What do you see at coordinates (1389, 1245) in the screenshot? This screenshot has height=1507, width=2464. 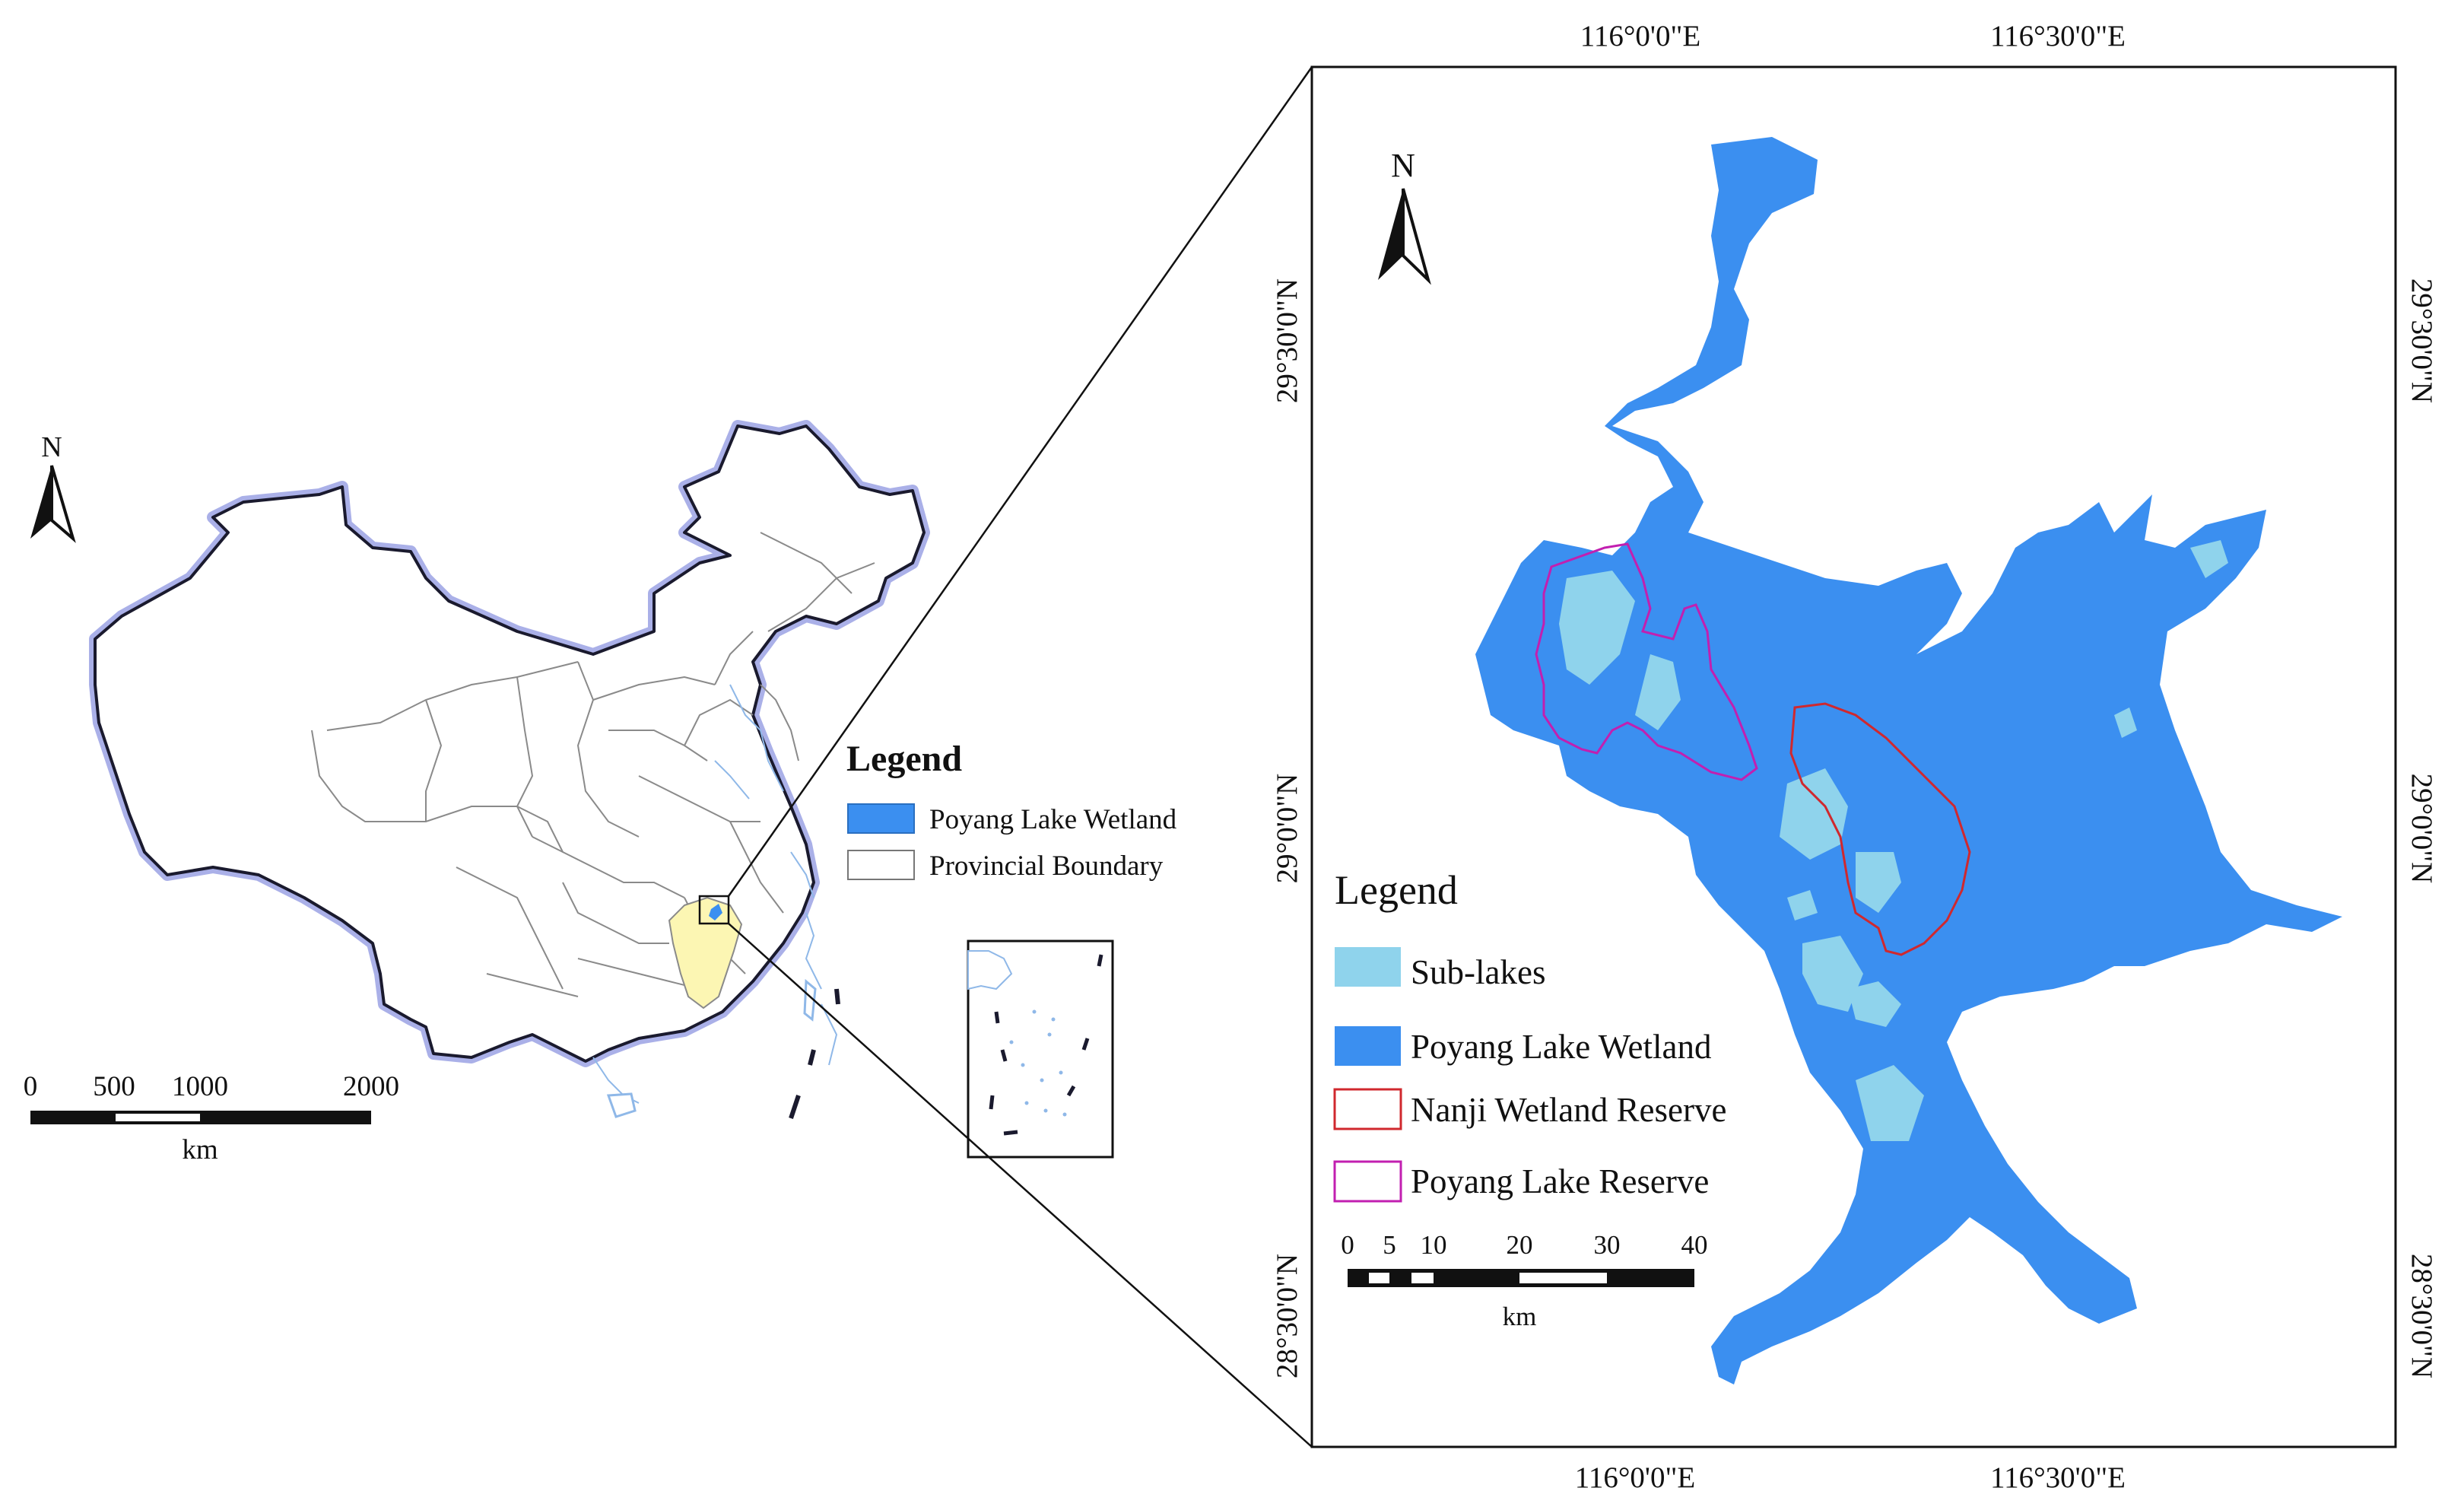 I see `detail-scale-tick-5: 5` at bounding box center [1389, 1245].